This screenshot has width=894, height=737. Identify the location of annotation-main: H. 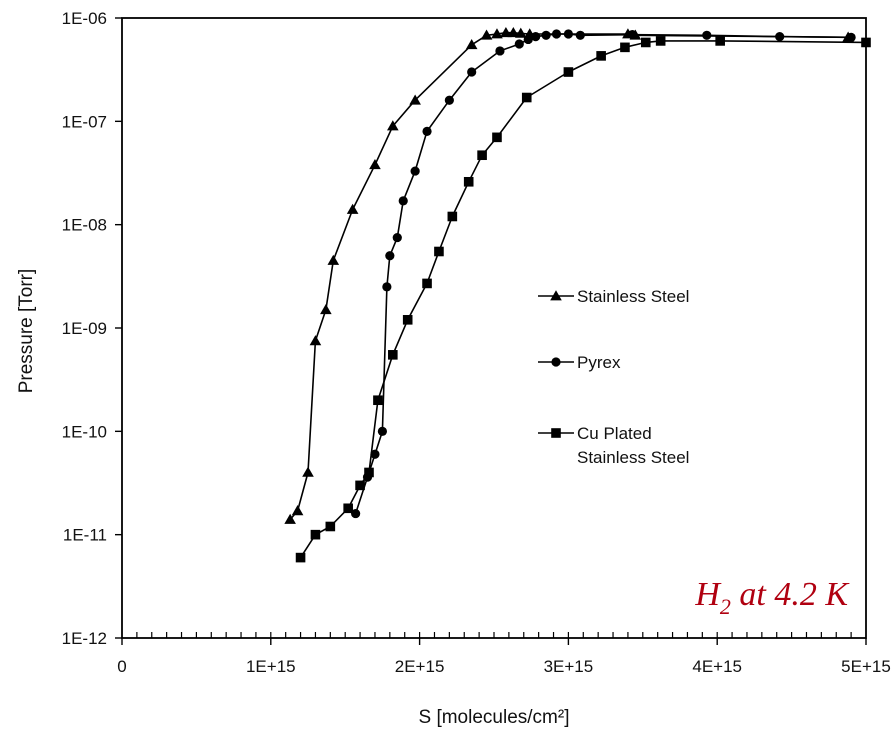
(708, 594).